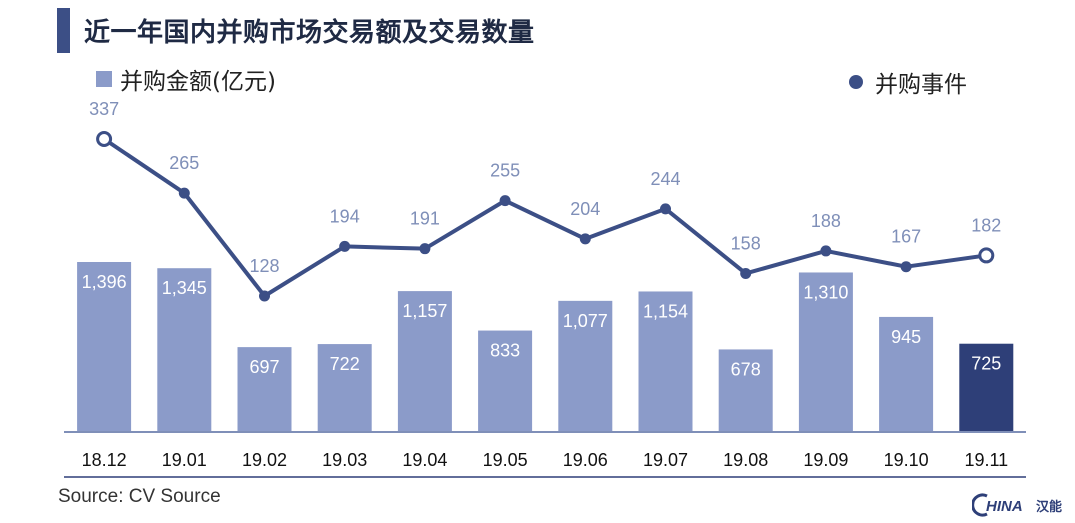 This screenshot has height=523, width=1075. Describe the element at coordinates (184, 350) in the screenshot. I see `bar-19.01` at that location.